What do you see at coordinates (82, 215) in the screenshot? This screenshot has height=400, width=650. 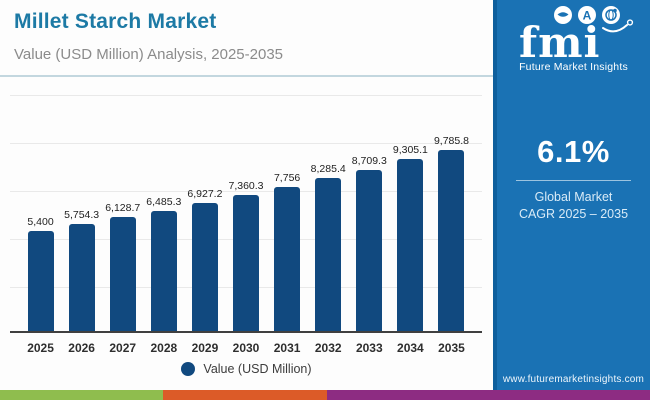 I see `bar-value-label: 5,754.3` at bounding box center [82, 215].